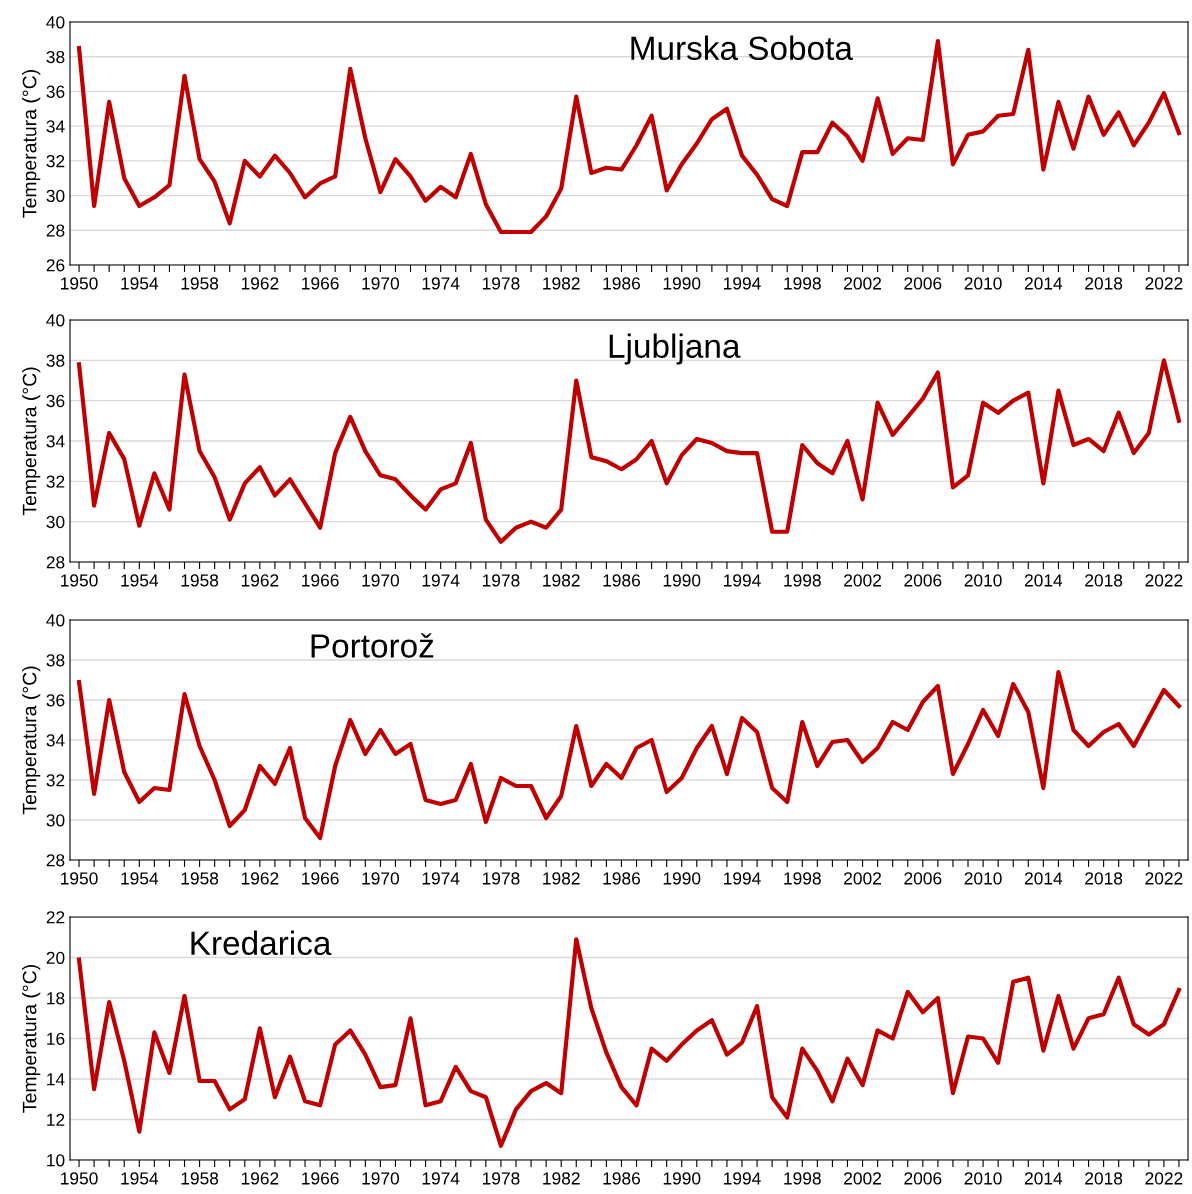  Describe the element at coordinates (56, 1038) in the screenshot. I see `y-tick-label: 16` at that location.